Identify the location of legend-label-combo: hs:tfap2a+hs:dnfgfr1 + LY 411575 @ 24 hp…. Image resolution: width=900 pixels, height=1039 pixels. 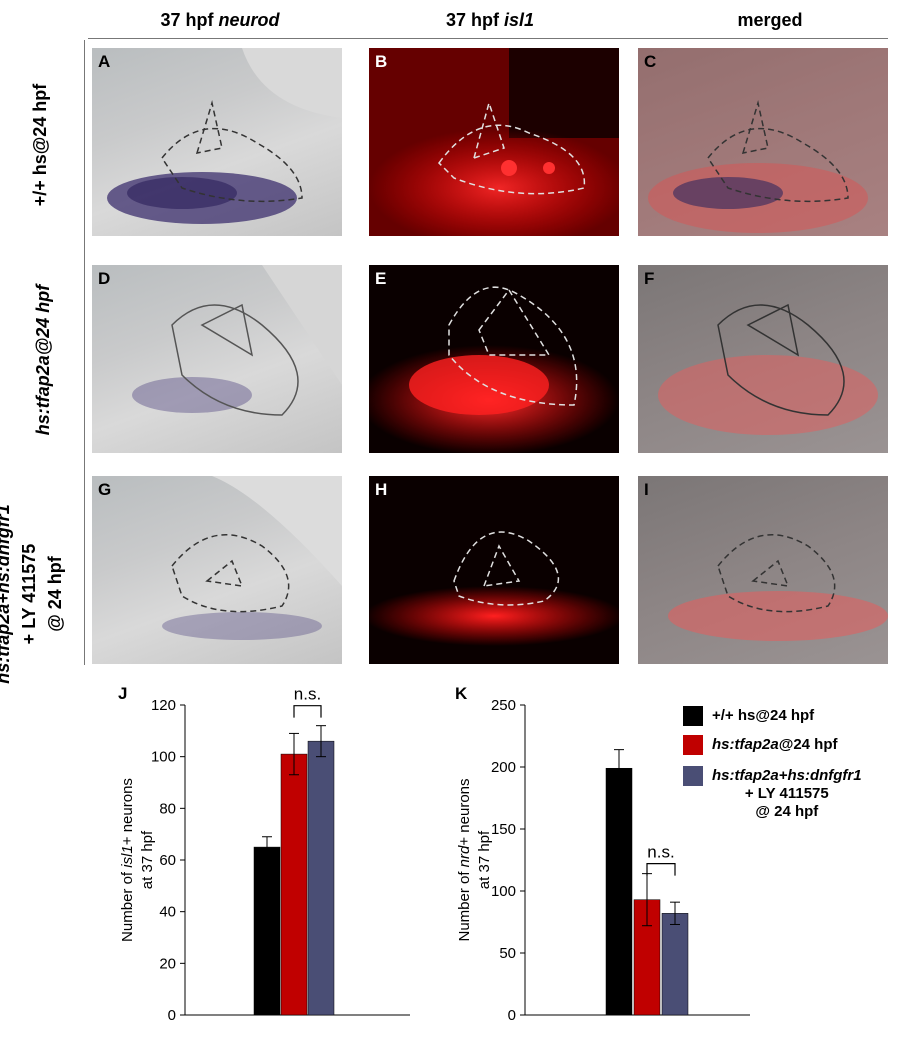
(787, 794).